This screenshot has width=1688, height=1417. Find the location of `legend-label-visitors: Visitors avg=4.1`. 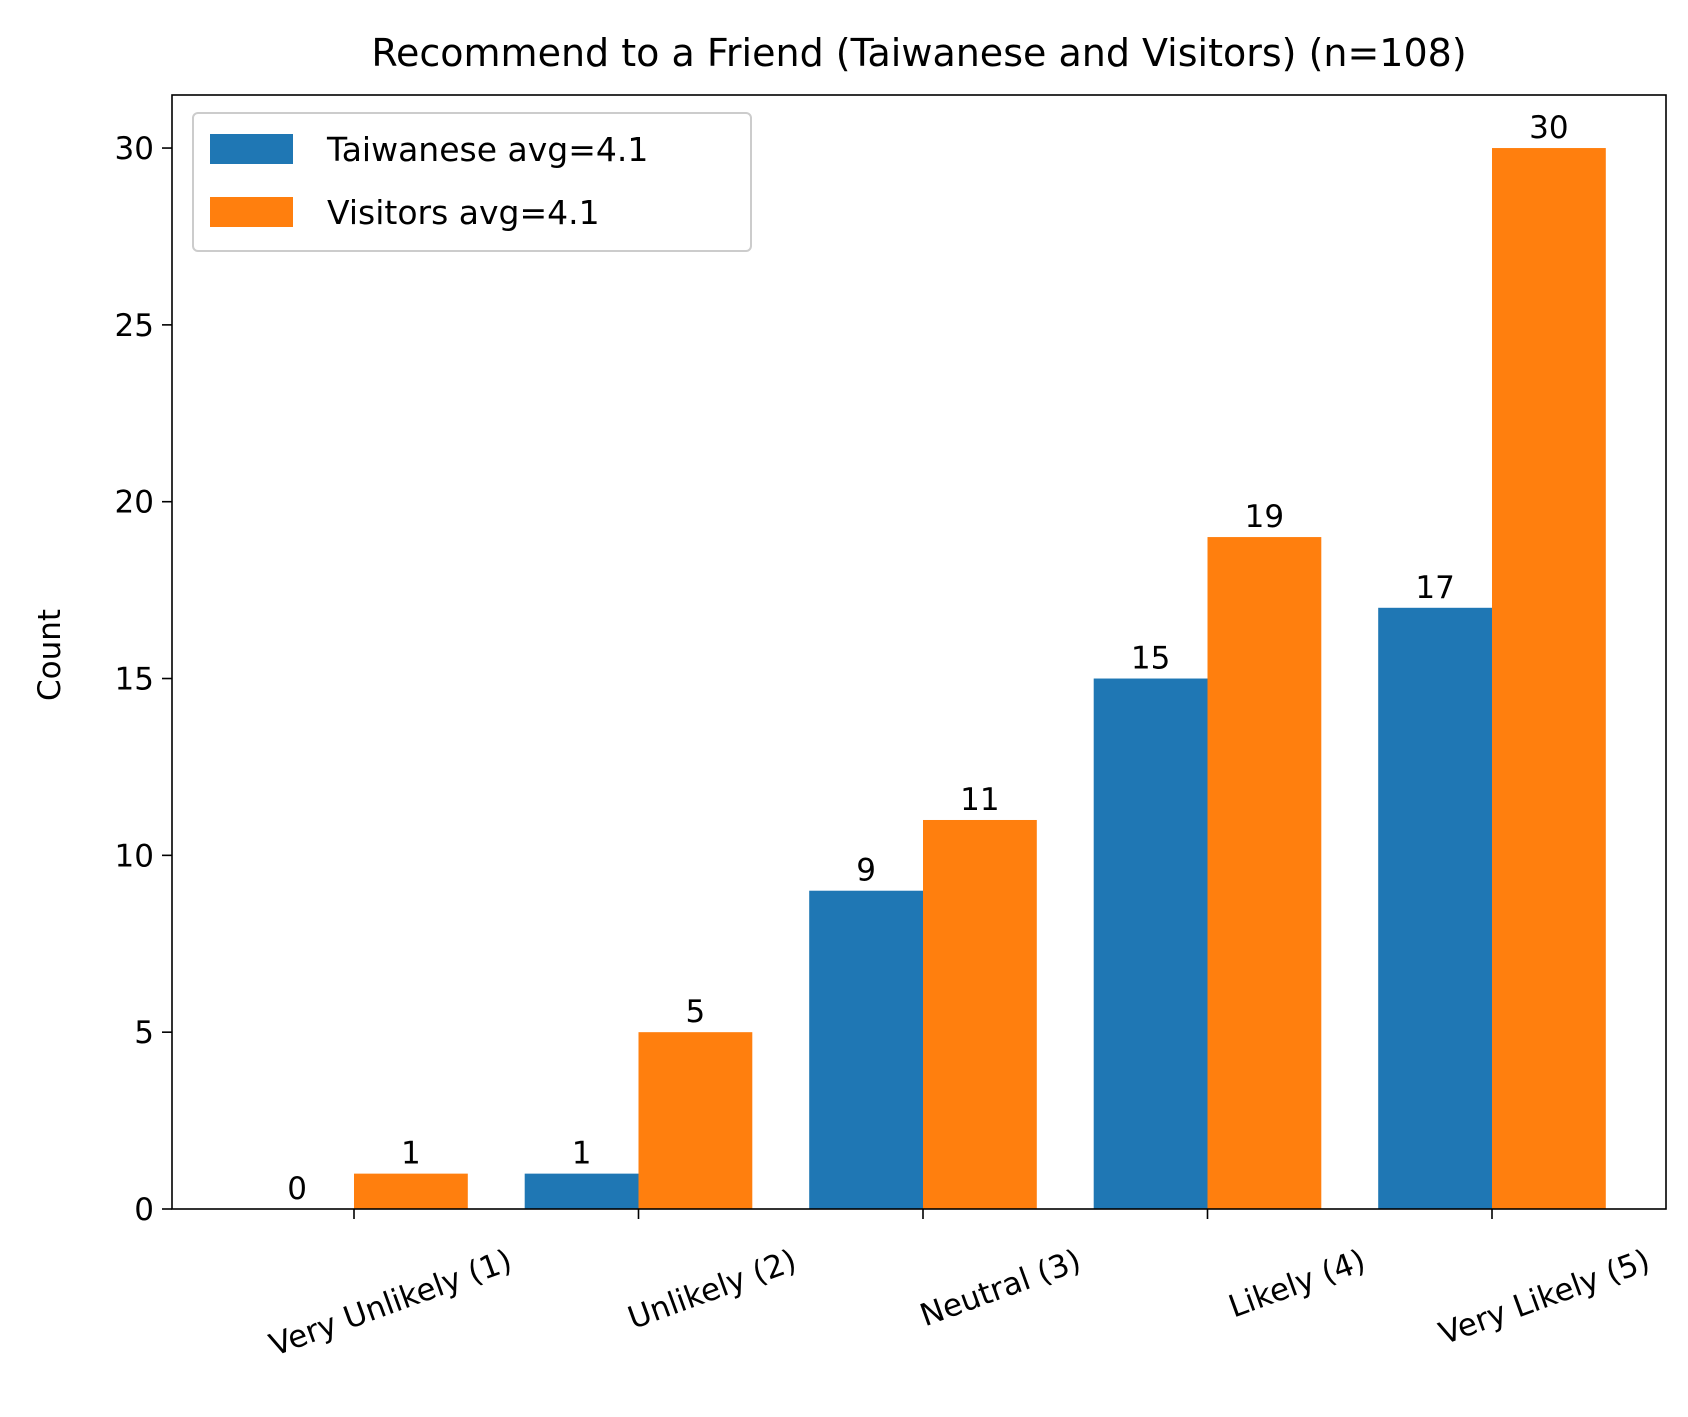

legend-label-visitors: Visitors avg=4.1 is located at coordinates (463, 212).